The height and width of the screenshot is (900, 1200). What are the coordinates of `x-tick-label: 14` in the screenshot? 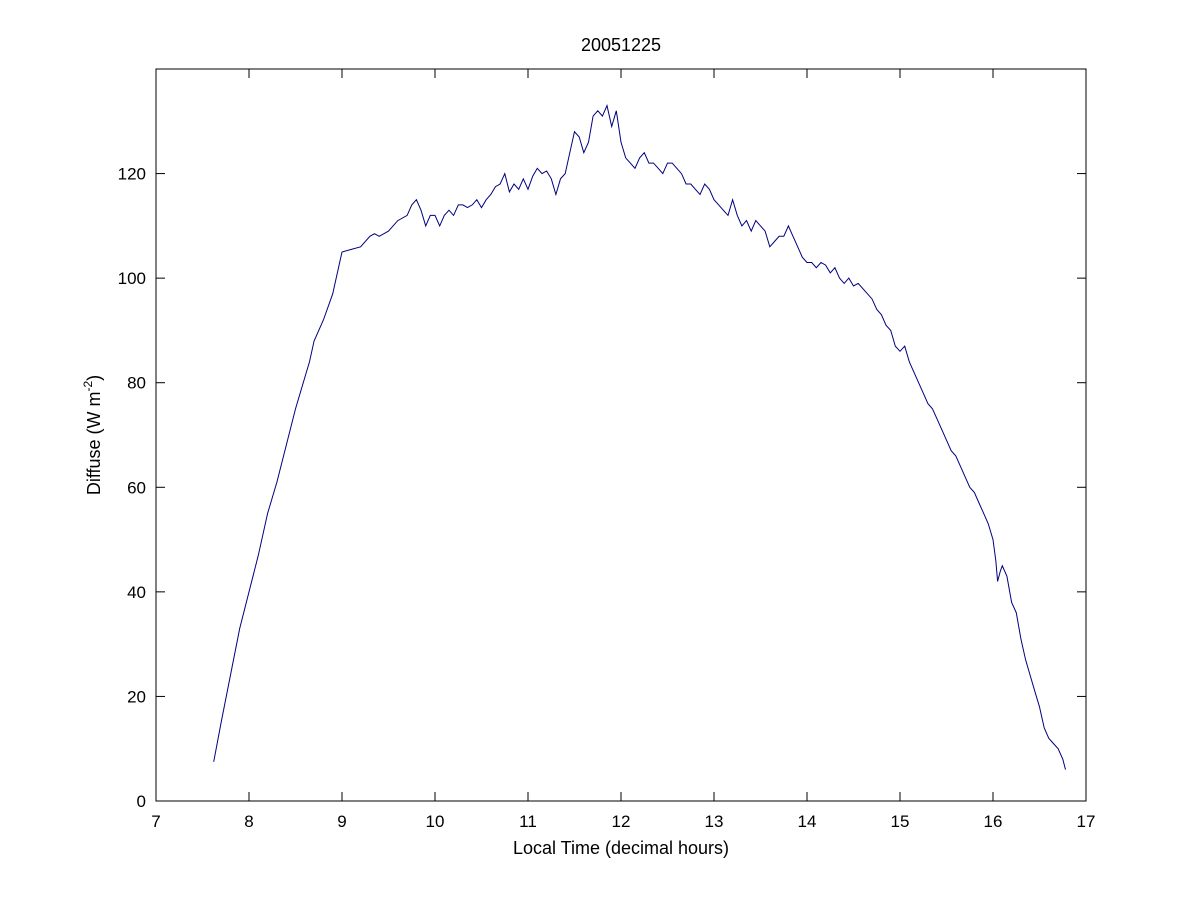 It's located at (807, 821).